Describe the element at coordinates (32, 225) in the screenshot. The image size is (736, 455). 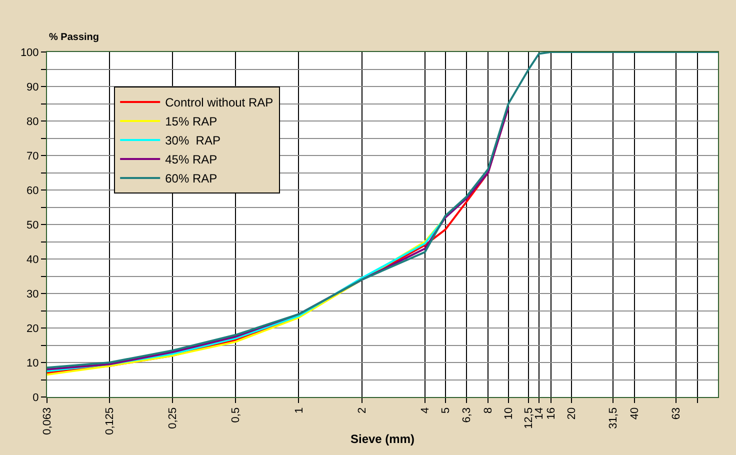
I see `y-tick-label: 50` at that location.